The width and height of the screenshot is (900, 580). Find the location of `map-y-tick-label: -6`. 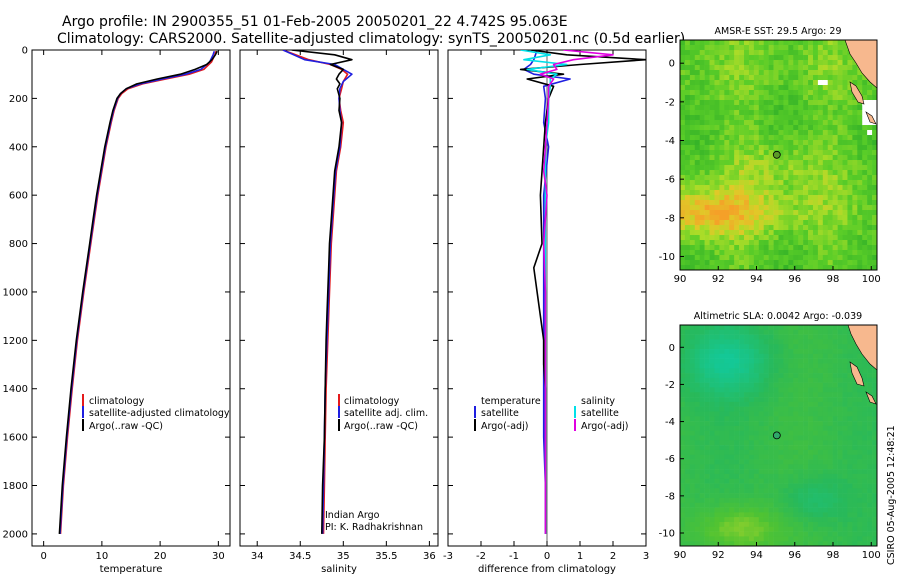

map-y-tick-label: -6 is located at coordinates (670, 459).